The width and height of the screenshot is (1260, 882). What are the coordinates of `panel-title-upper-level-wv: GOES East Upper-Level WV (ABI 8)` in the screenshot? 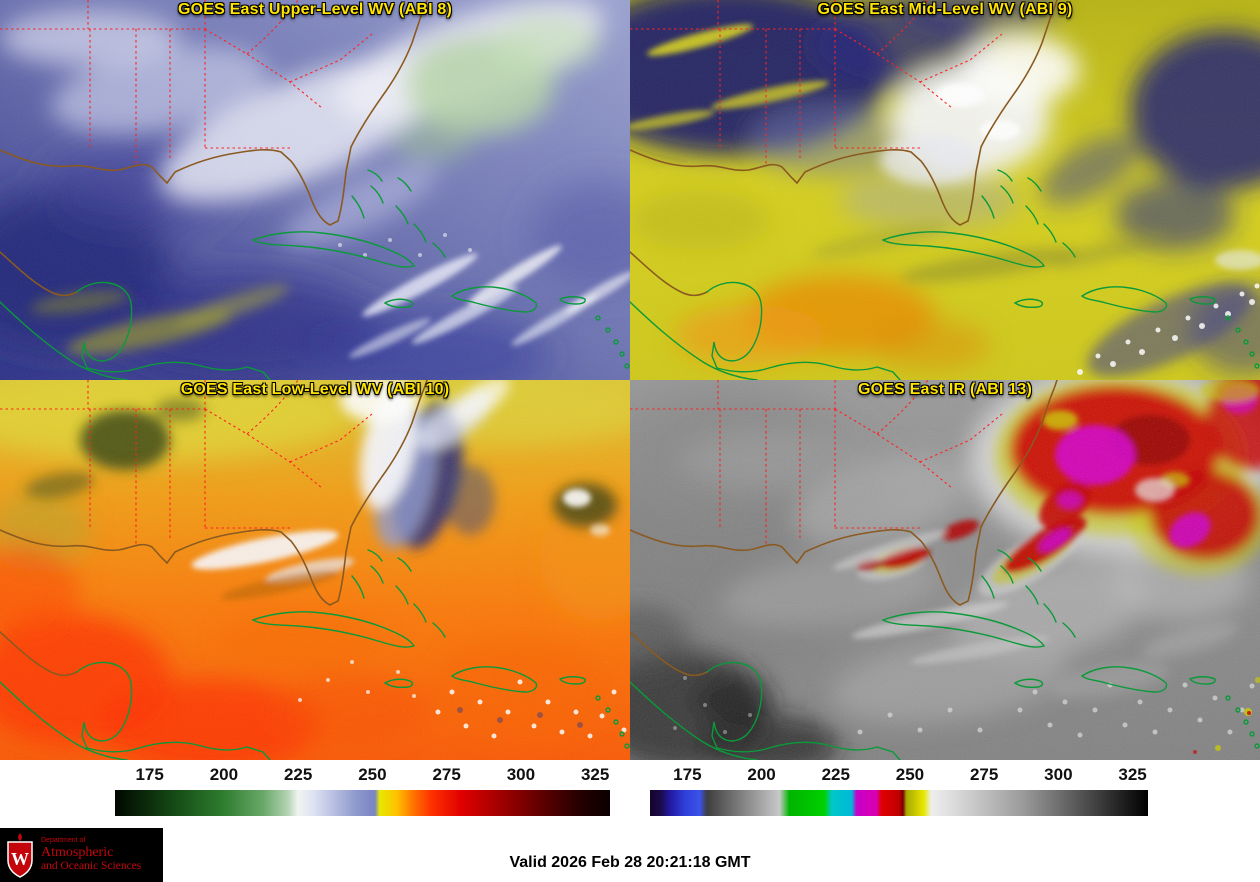 It's located at (314, 9).